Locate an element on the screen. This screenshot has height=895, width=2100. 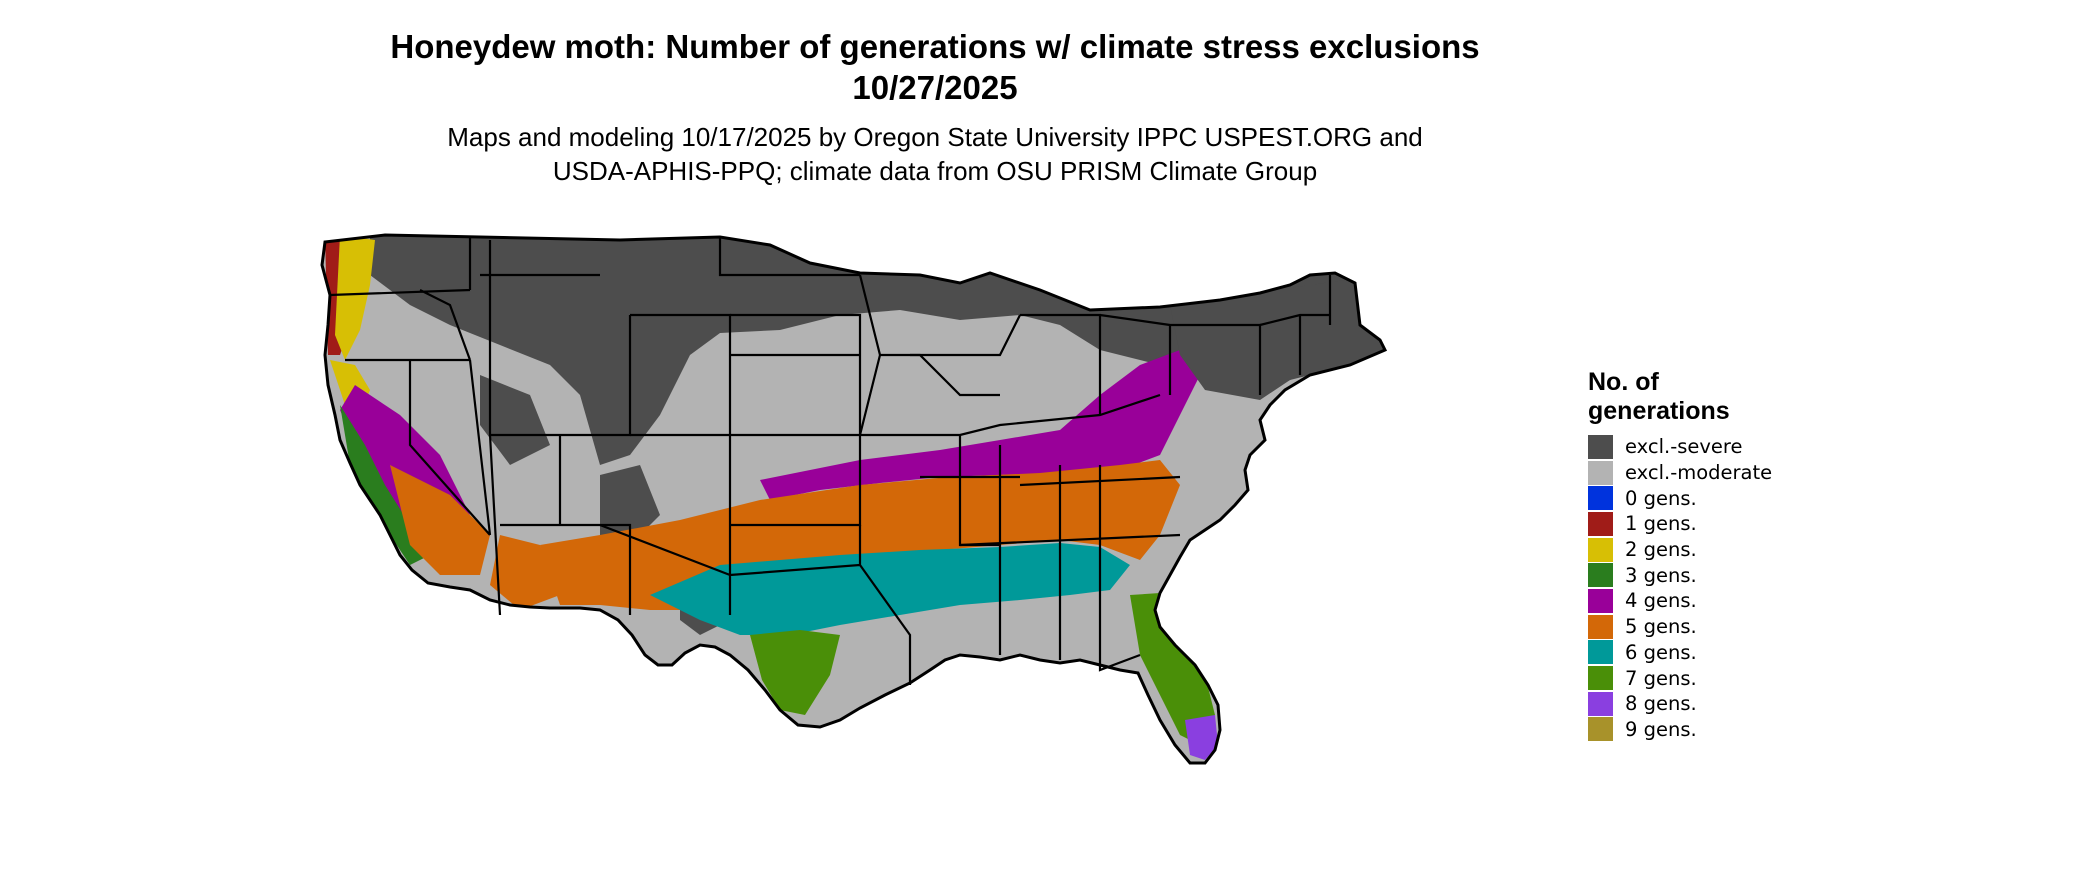
legend-label: 1 gens. is located at coordinates (1661, 524).